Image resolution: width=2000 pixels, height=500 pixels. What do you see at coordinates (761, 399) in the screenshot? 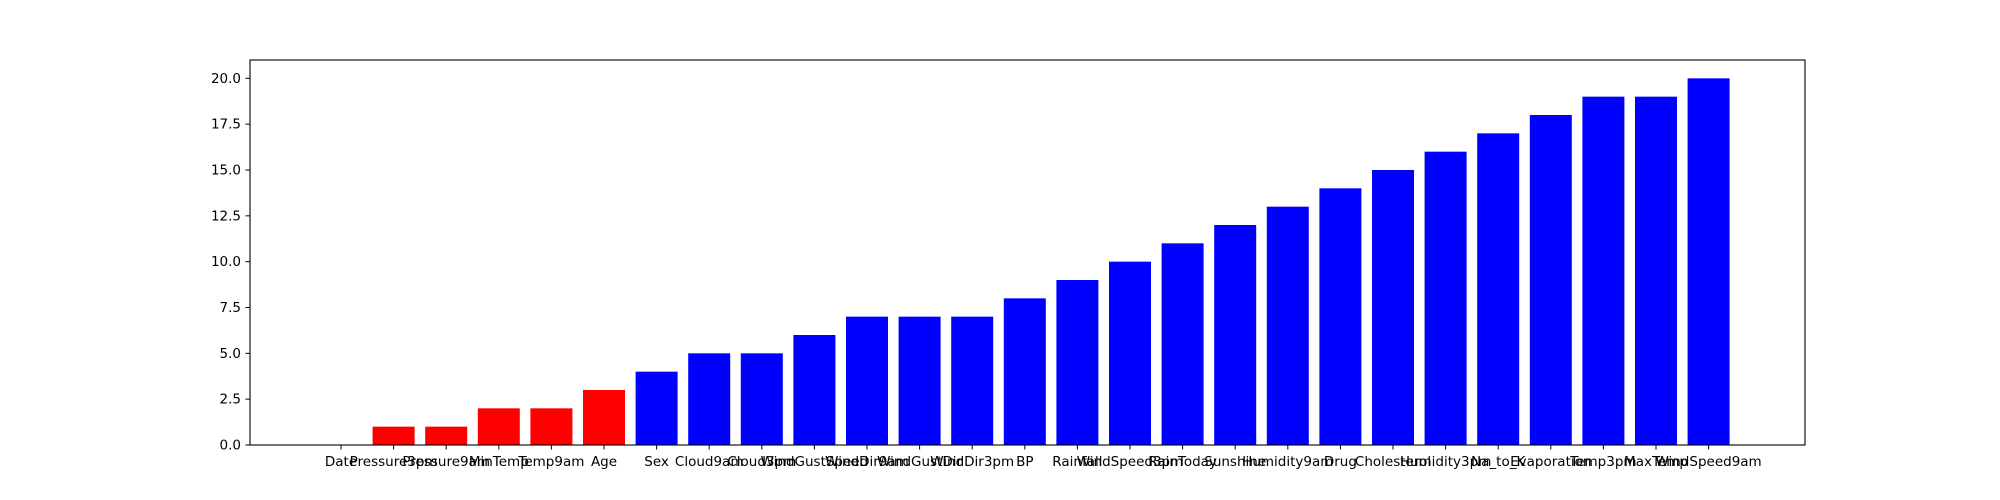
I see `bar-cloud3pm` at bounding box center [761, 399].